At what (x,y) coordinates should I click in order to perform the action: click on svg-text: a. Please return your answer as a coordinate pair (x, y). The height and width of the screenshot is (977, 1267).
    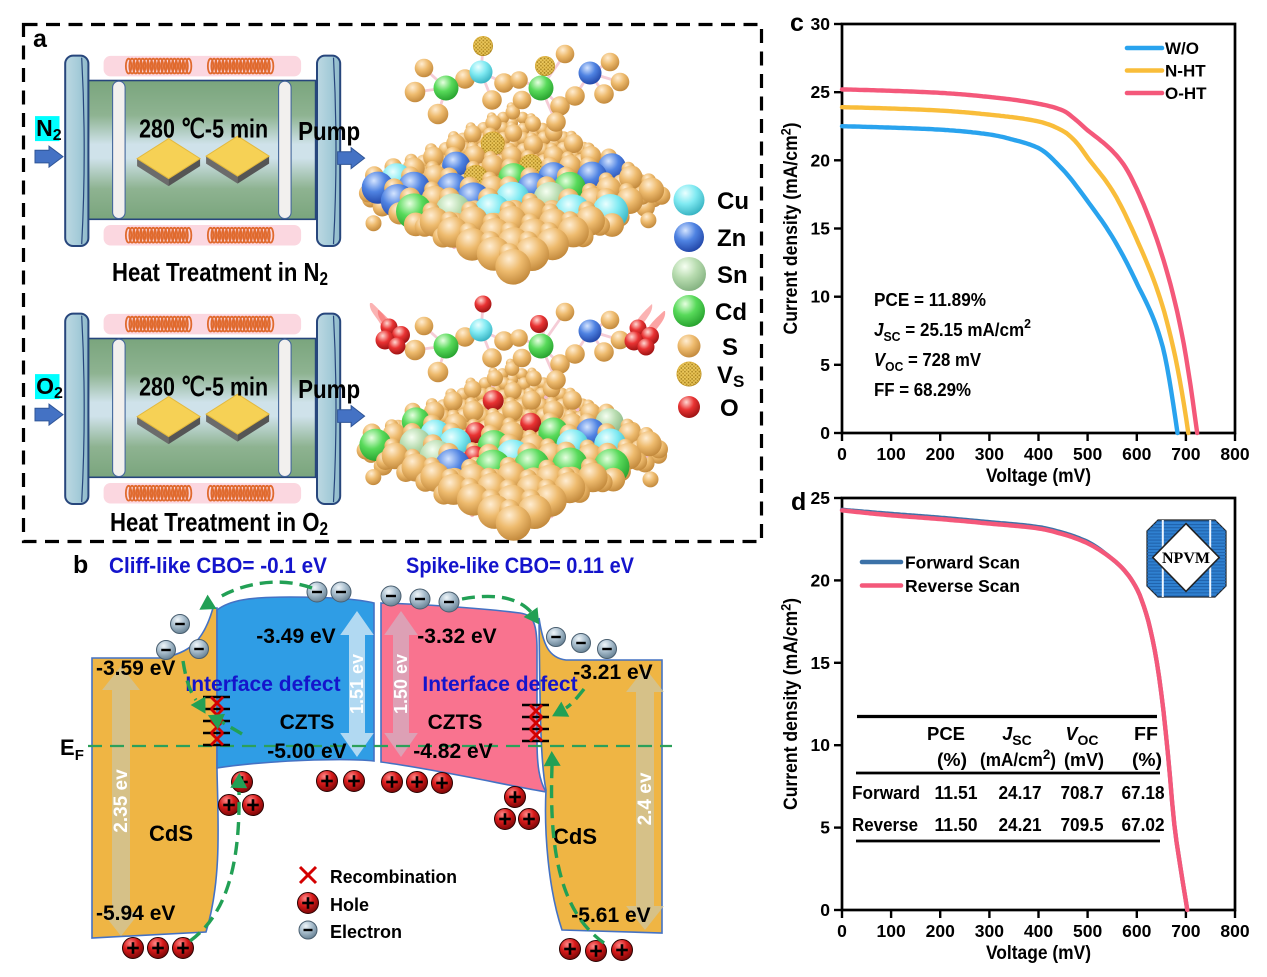
    Looking at the image, I should click on (40, 39).